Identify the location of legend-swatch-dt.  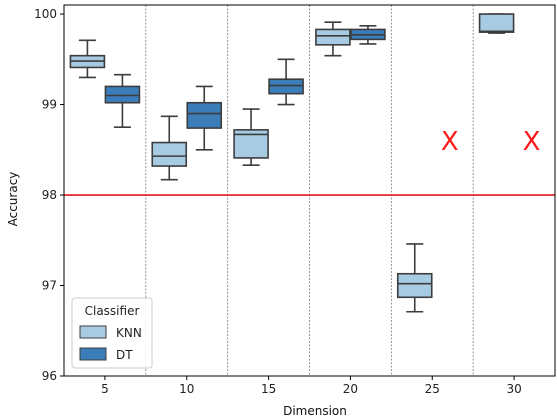
(93, 354).